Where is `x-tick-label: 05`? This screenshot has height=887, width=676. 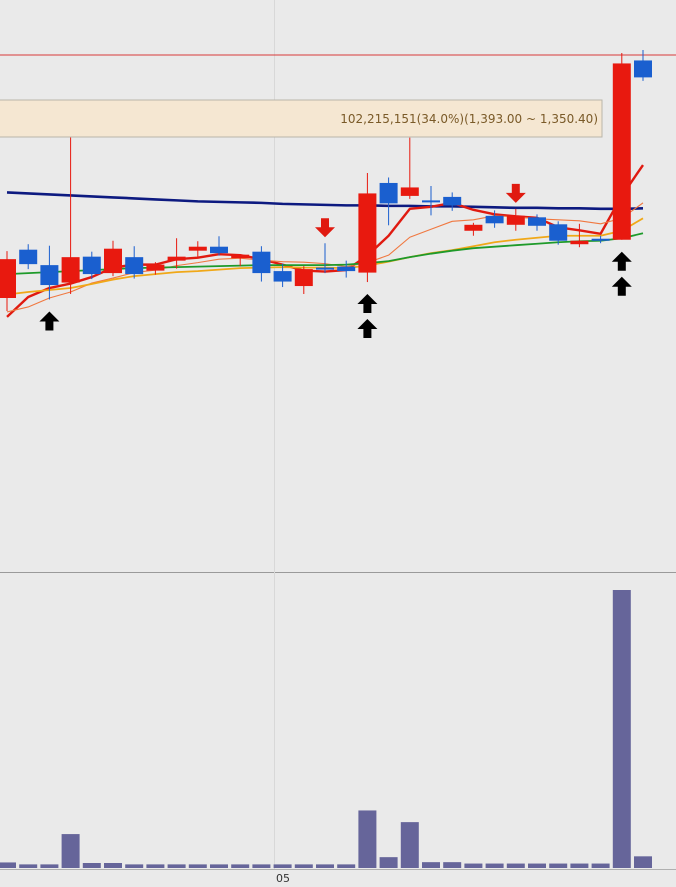 x-tick-label: 05 is located at coordinates (283, 877).